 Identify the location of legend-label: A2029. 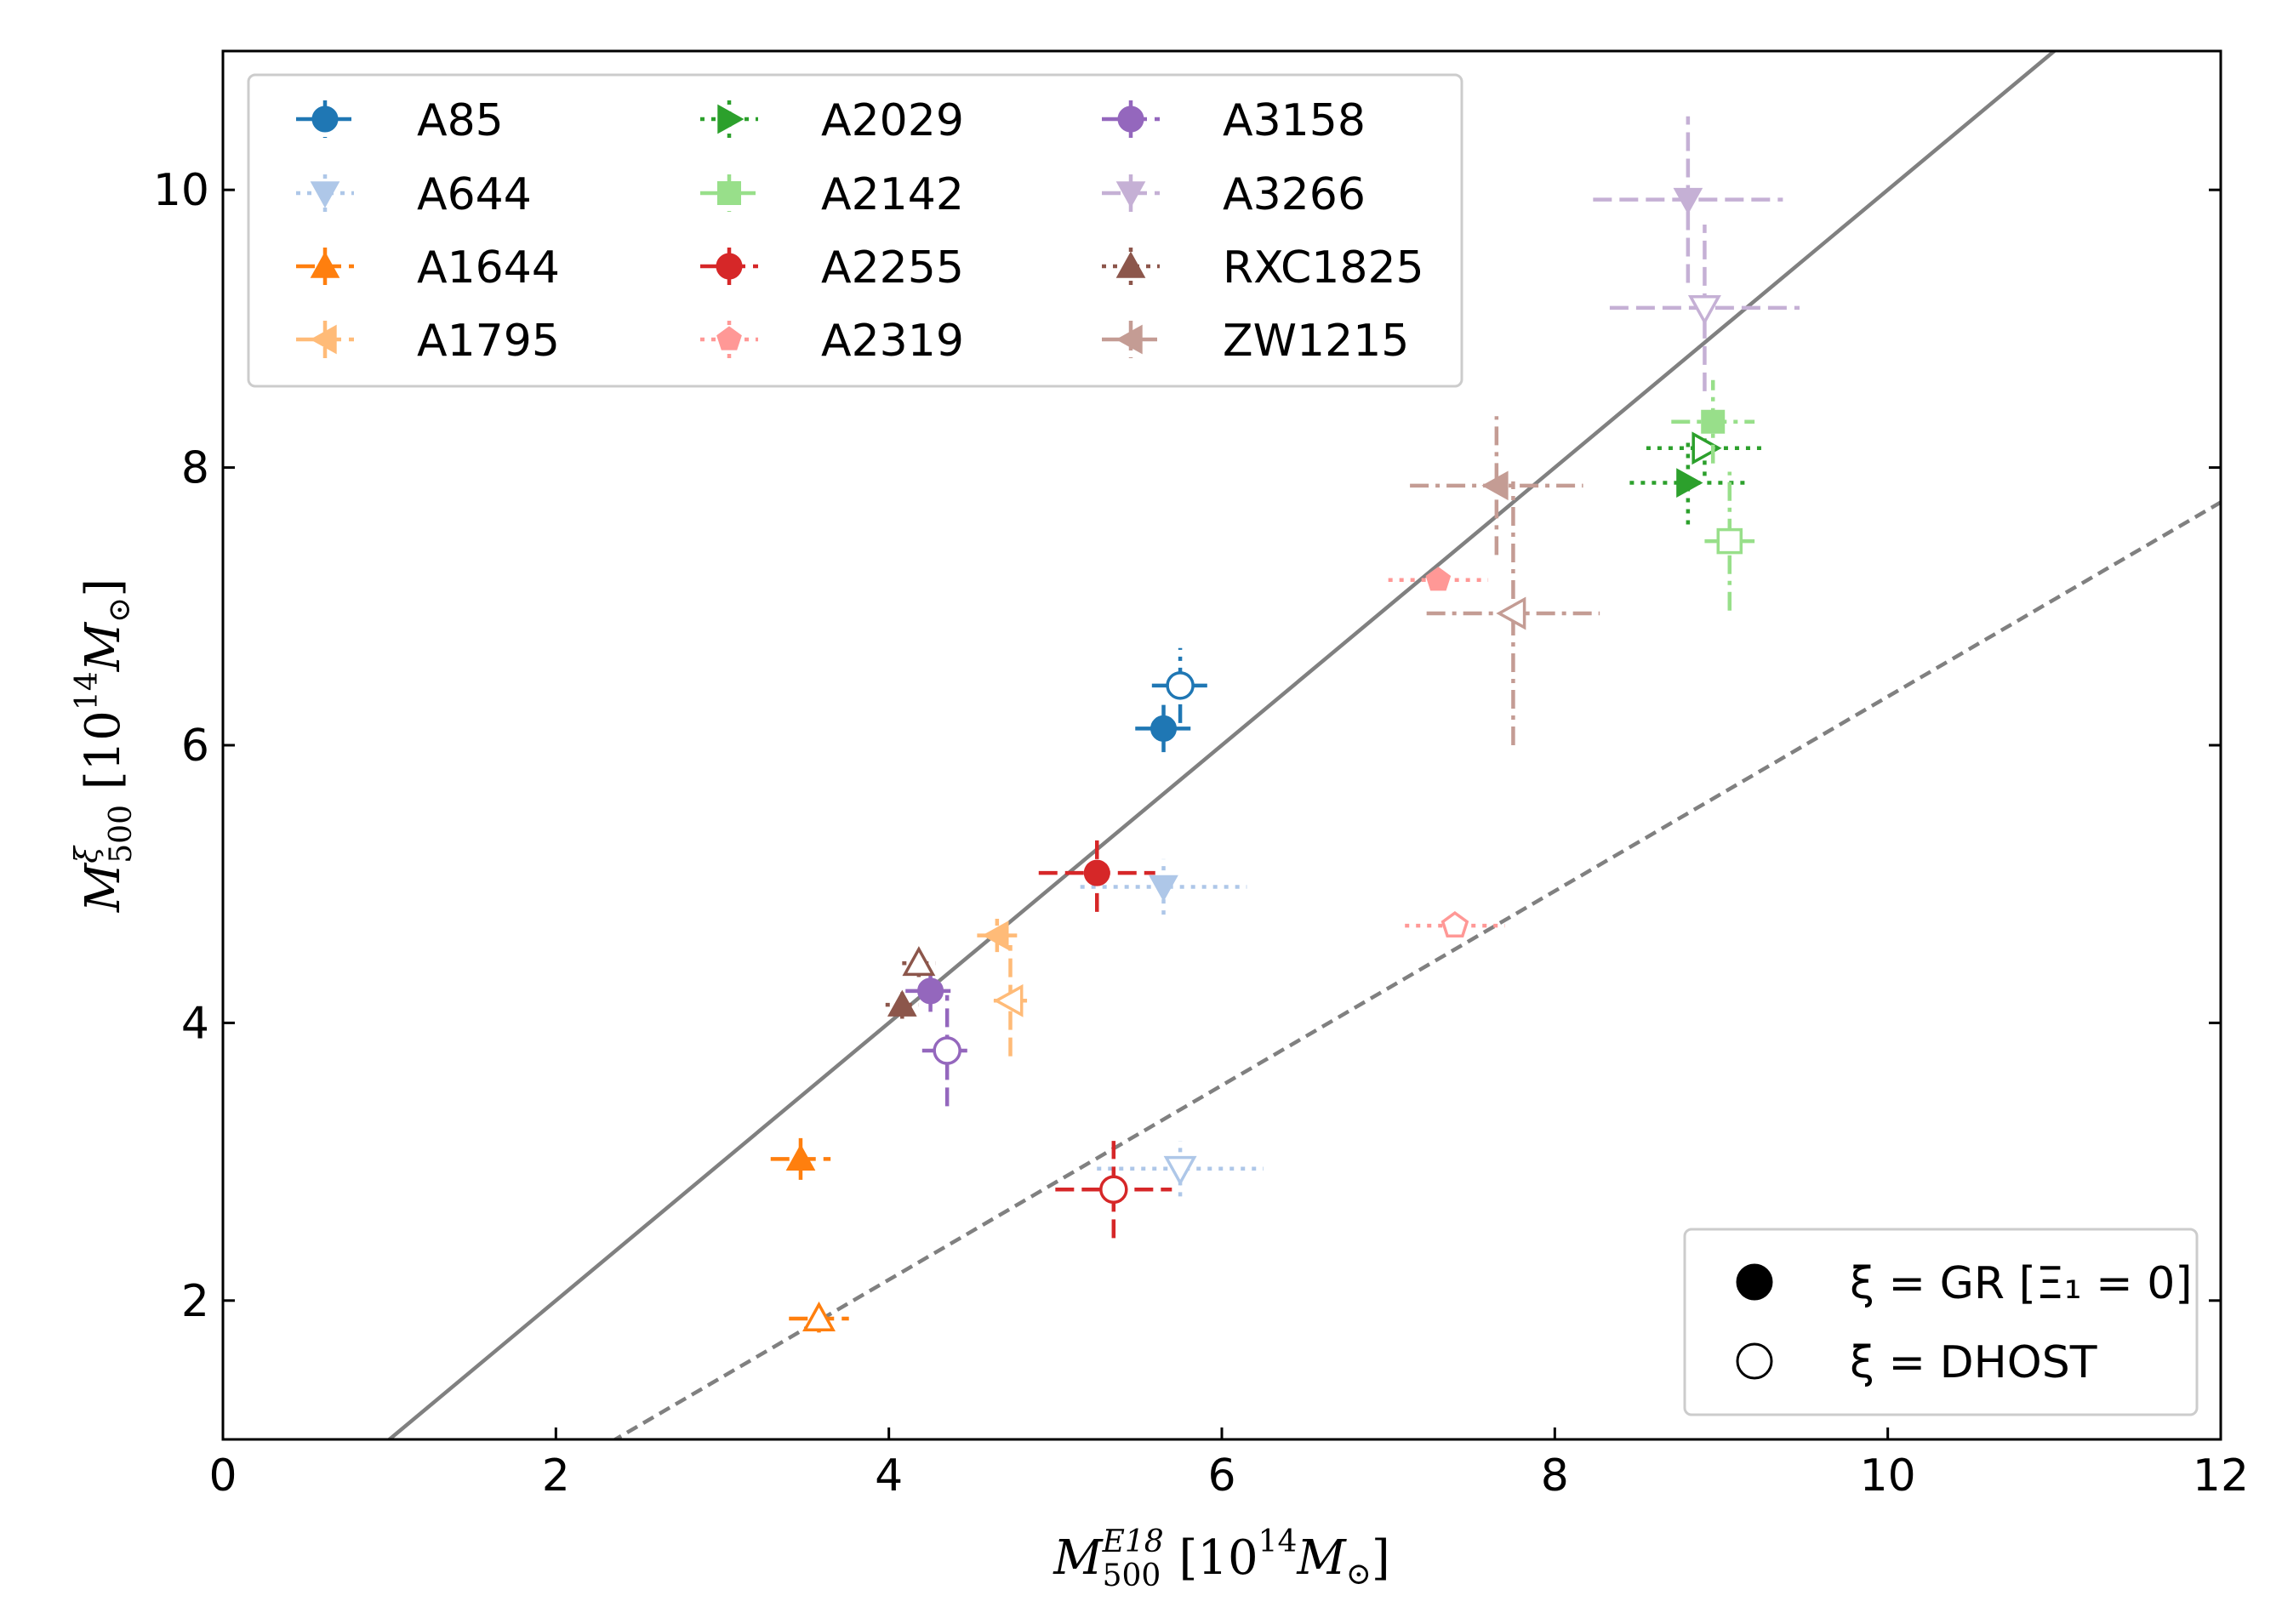
(893, 120).